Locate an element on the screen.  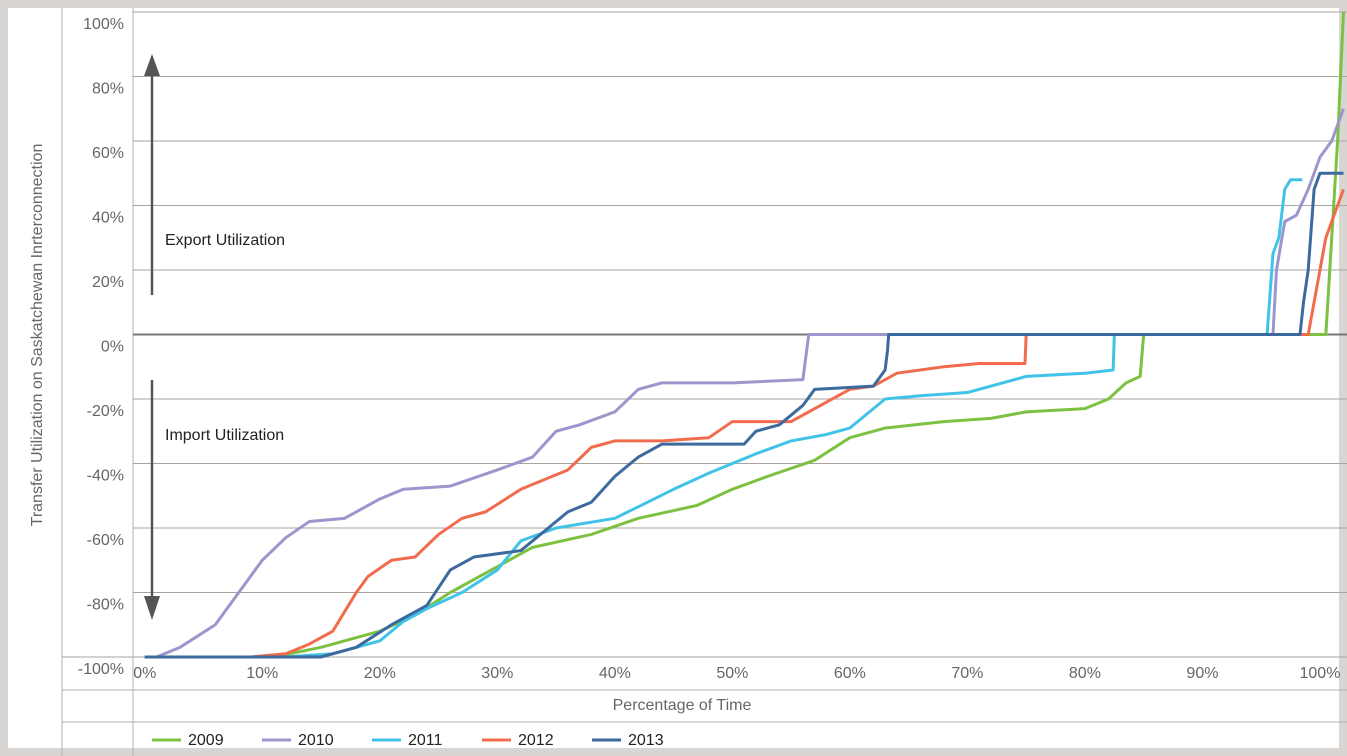
x-tick-label: 10% is located at coordinates (262, 673).